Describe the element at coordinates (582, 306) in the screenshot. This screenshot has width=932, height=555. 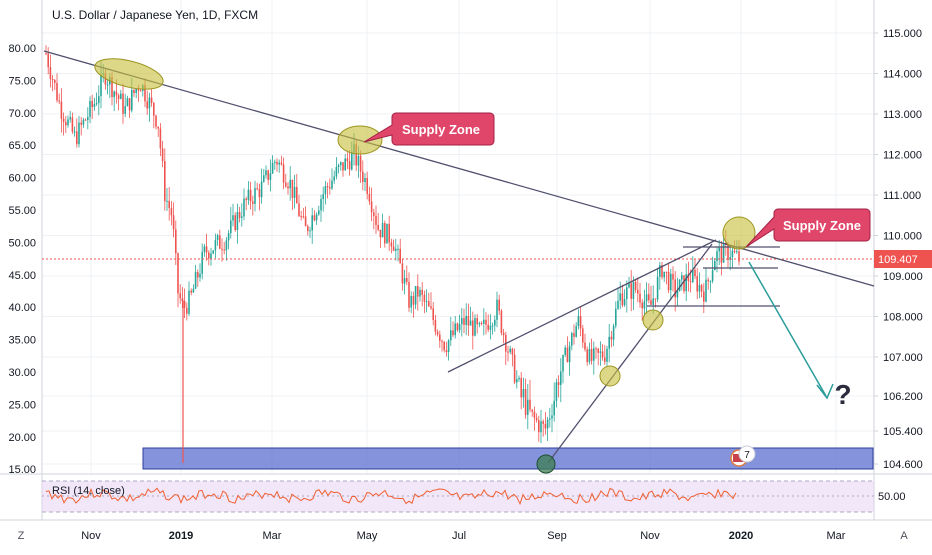
I see `wedge-upper-line` at that location.